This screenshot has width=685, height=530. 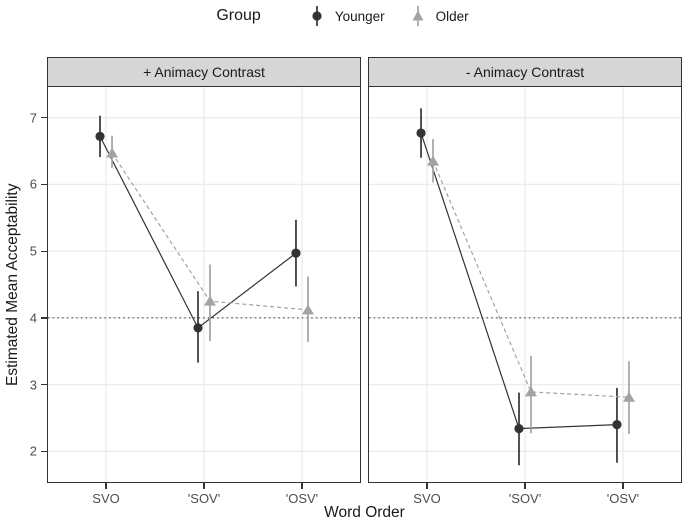 I want to click on legend: Group Younger Older, so click(x=342, y=16).